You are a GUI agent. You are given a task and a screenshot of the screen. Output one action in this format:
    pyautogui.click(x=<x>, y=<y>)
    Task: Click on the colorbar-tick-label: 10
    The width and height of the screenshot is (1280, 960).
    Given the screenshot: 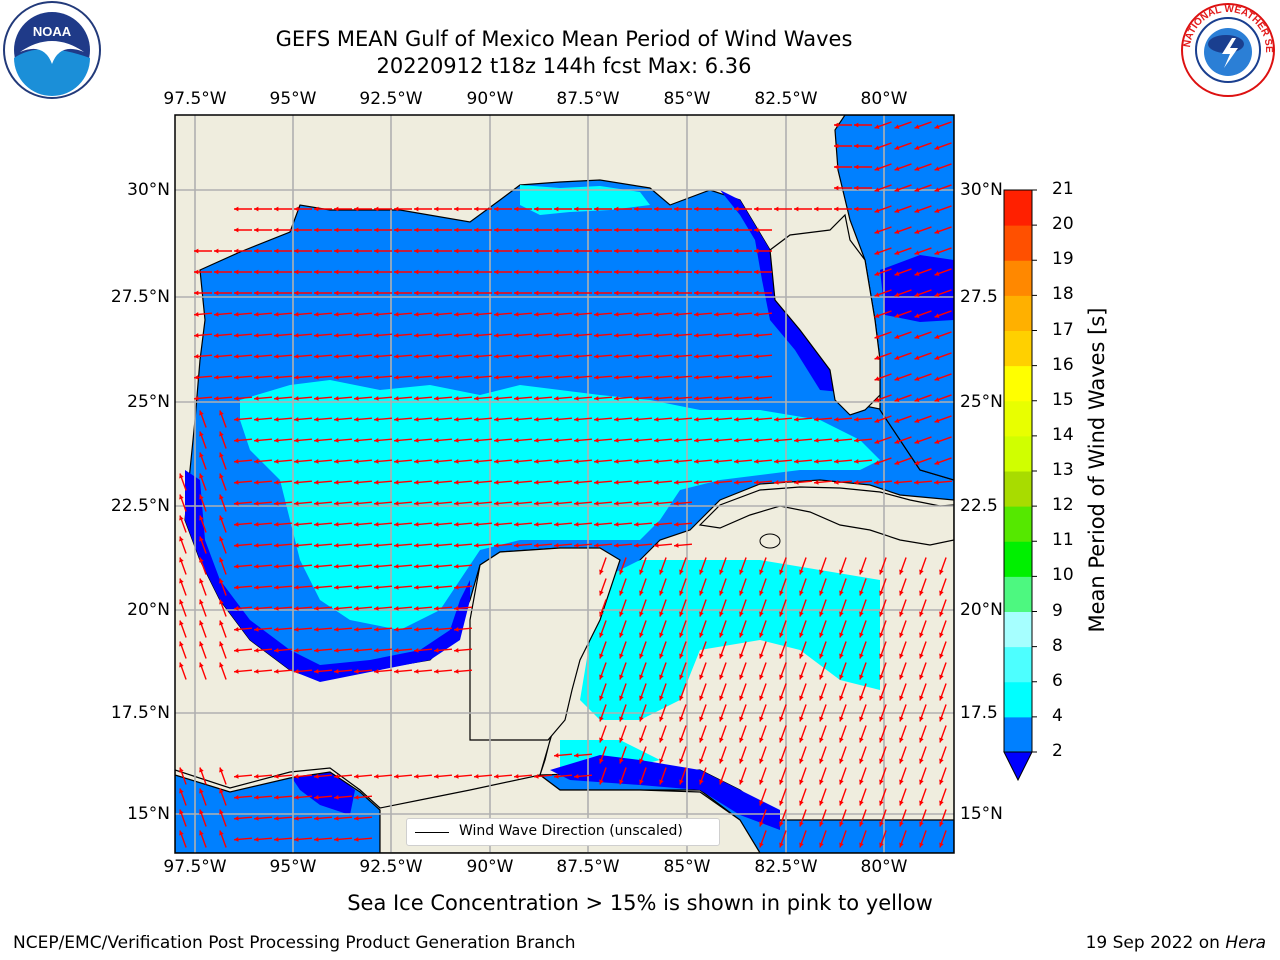 What is the action you would take?
    pyautogui.click(x=1063, y=575)
    